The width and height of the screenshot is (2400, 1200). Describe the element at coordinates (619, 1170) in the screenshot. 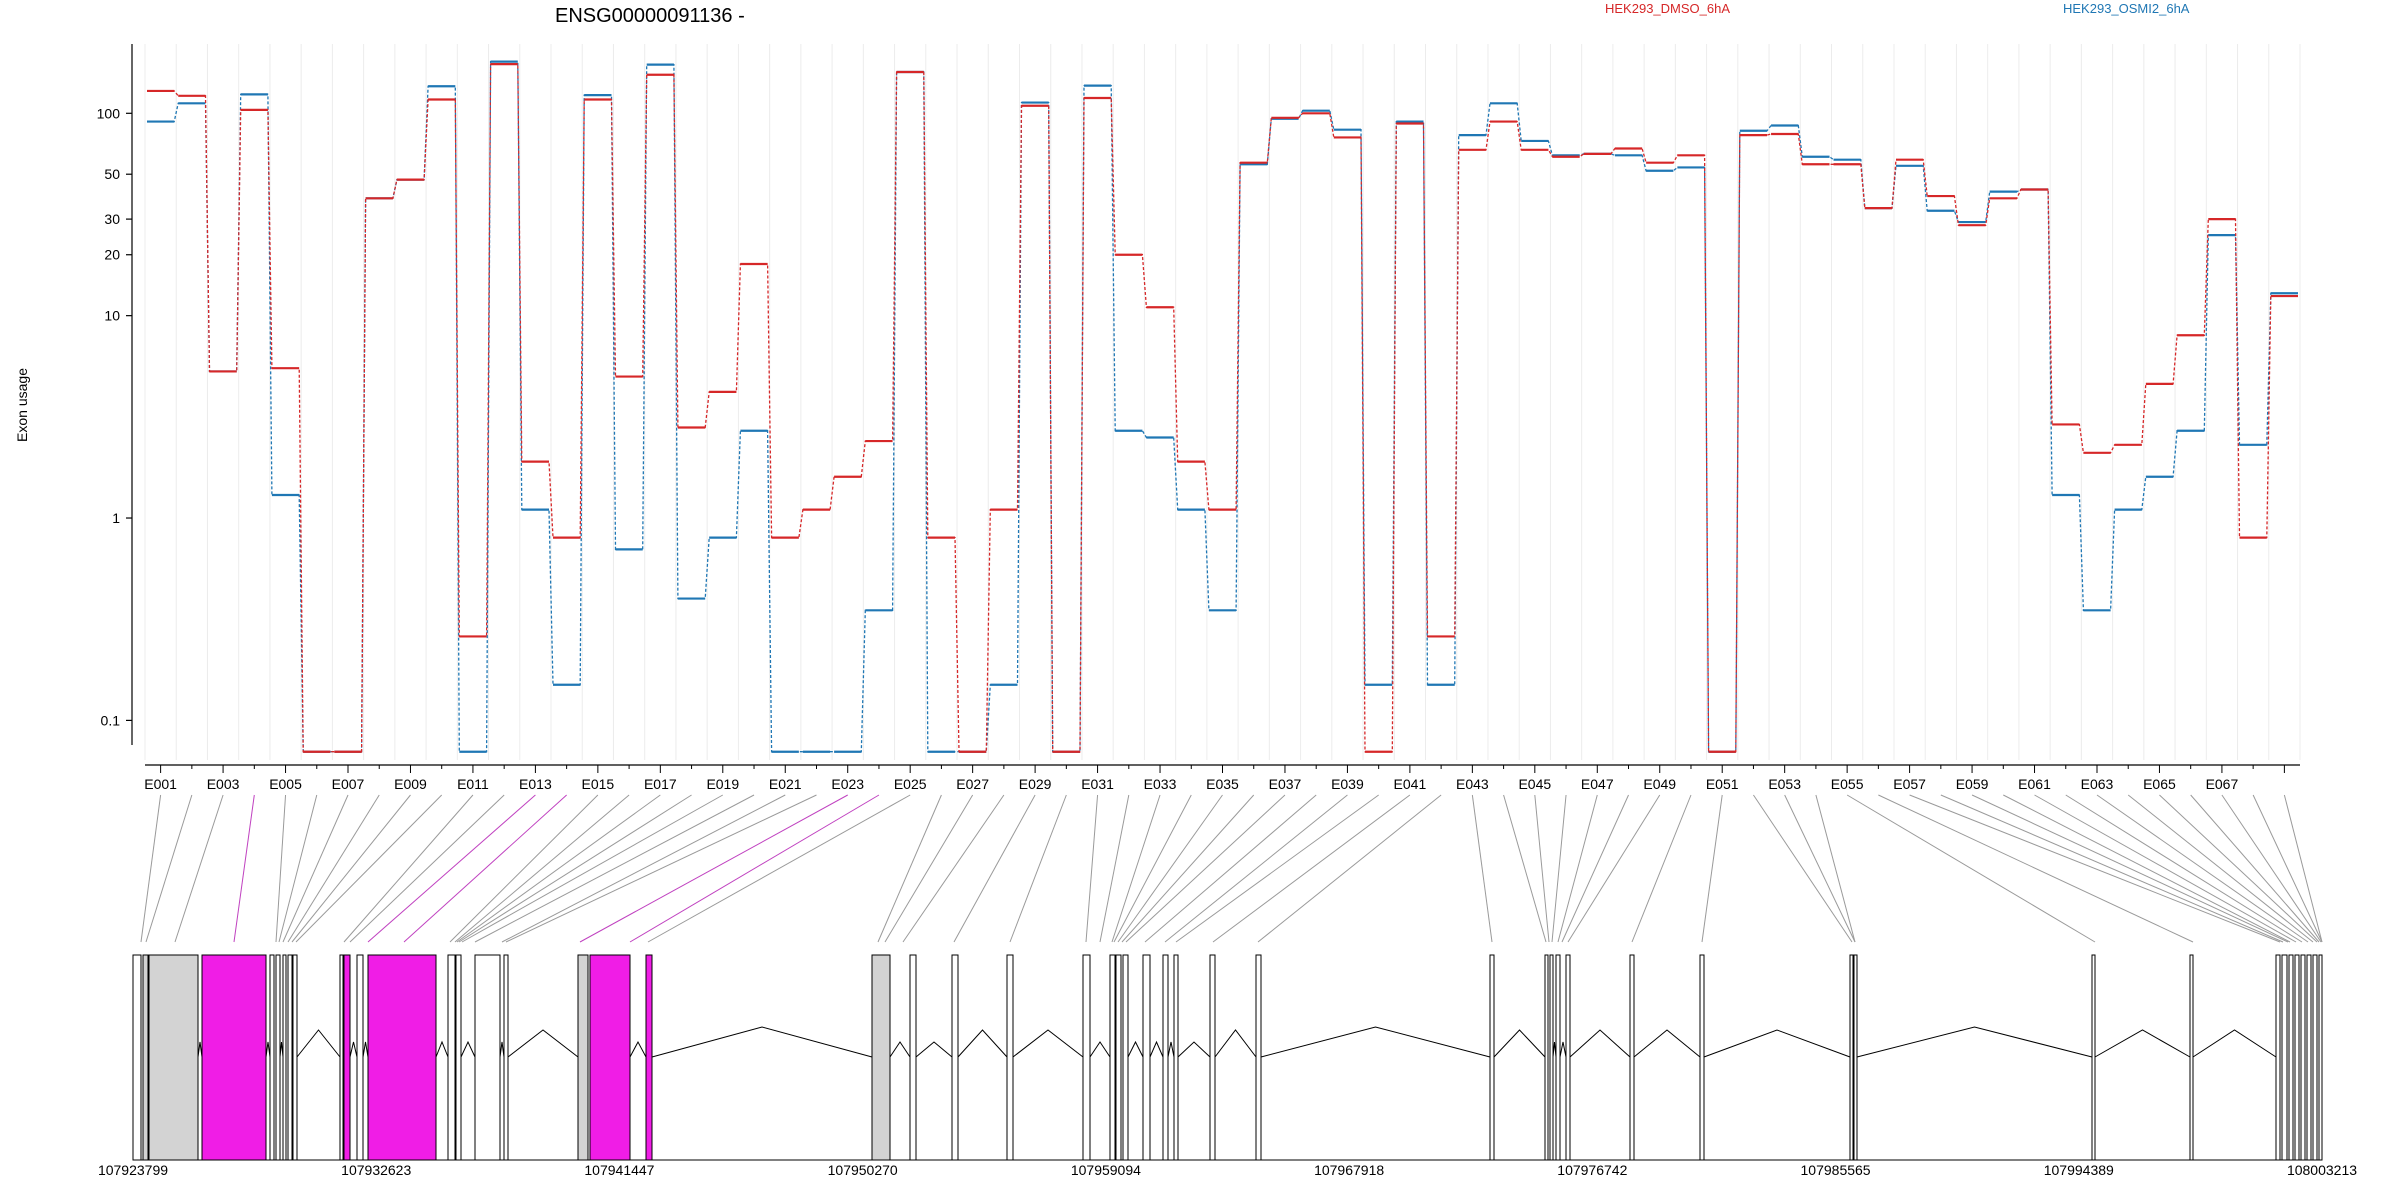

I see `coordinate-label: 107941447` at that location.